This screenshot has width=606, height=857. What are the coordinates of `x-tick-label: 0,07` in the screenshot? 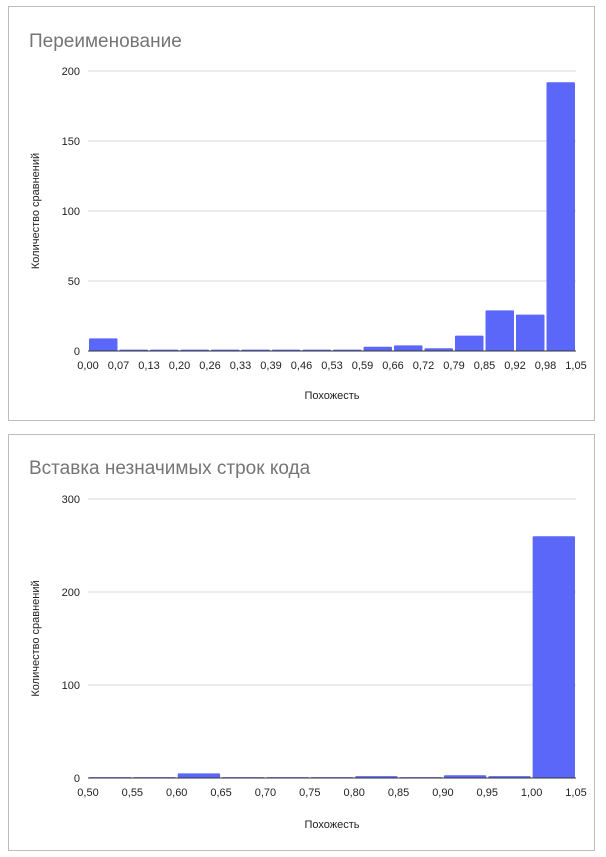 It's located at (118, 366).